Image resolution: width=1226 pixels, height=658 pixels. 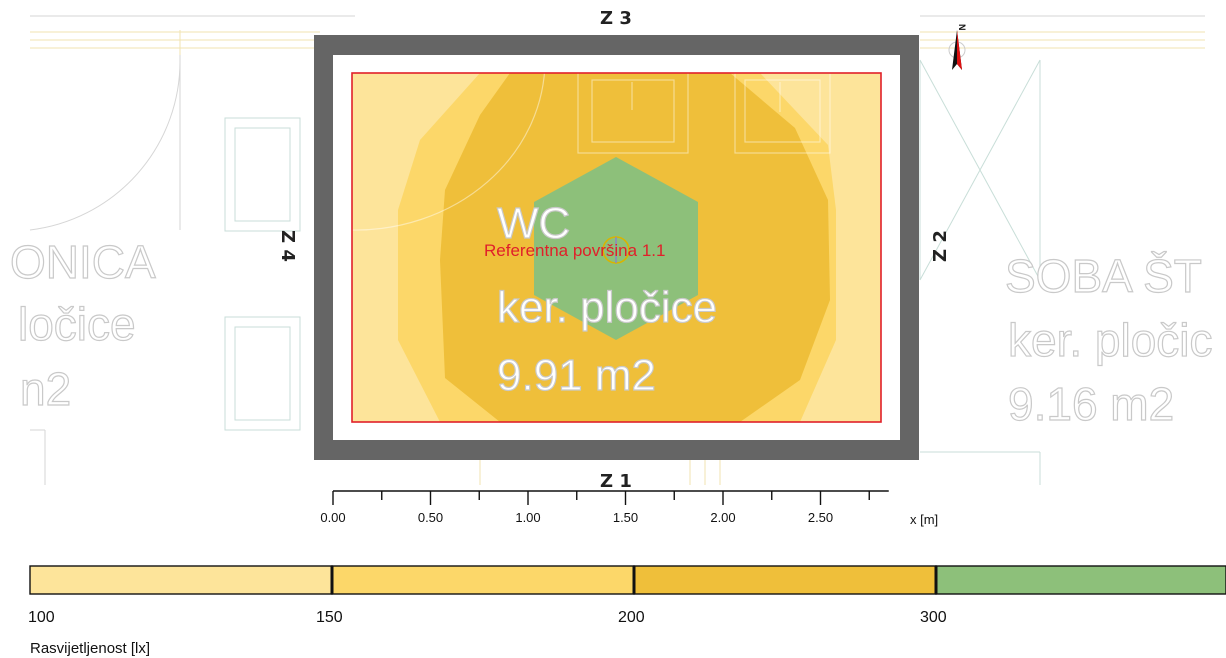 What do you see at coordinates (924, 519) in the screenshot?
I see `x-axis-unit-label: x [m]` at bounding box center [924, 519].